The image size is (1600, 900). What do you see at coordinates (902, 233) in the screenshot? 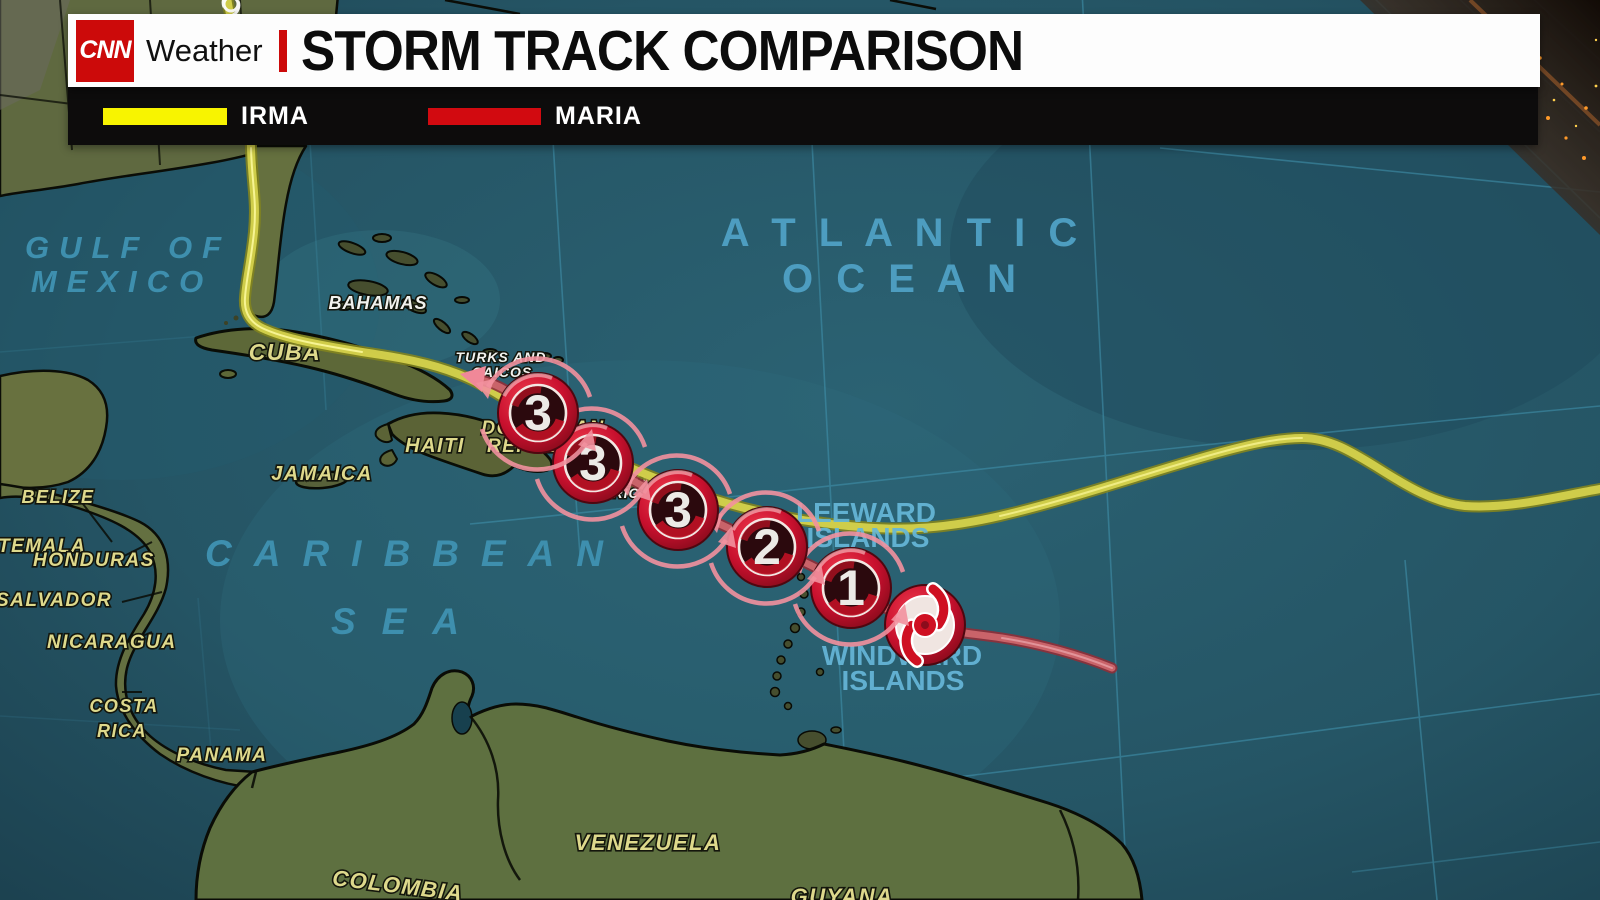
I see `label-atlantic-1: A T L A N T I C` at bounding box center [902, 233].